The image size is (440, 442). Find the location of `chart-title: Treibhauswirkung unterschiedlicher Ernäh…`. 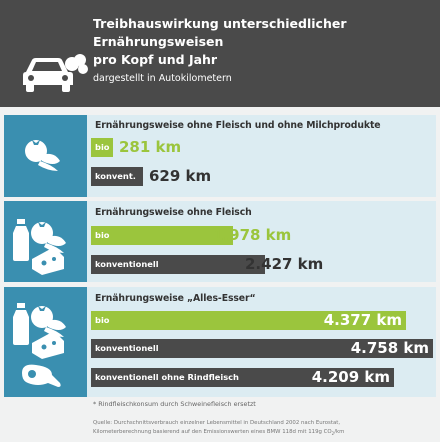

chart-title: Treibhauswirkung unterschiedlicher Ernäh… is located at coordinates (263, 42).